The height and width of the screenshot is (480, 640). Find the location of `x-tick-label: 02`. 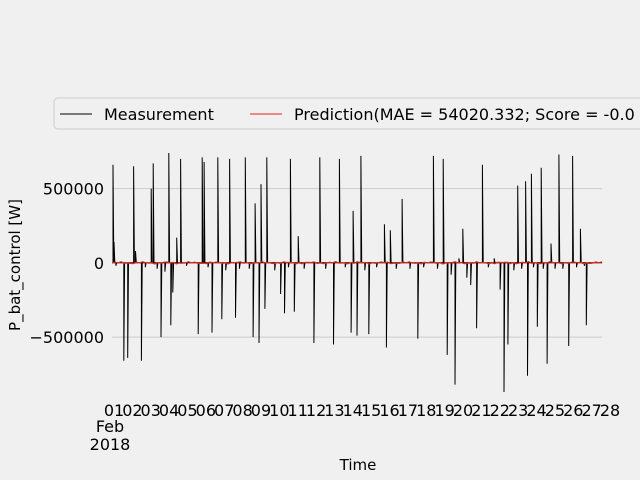

x-tick-label: 02 is located at coordinates (132, 410).